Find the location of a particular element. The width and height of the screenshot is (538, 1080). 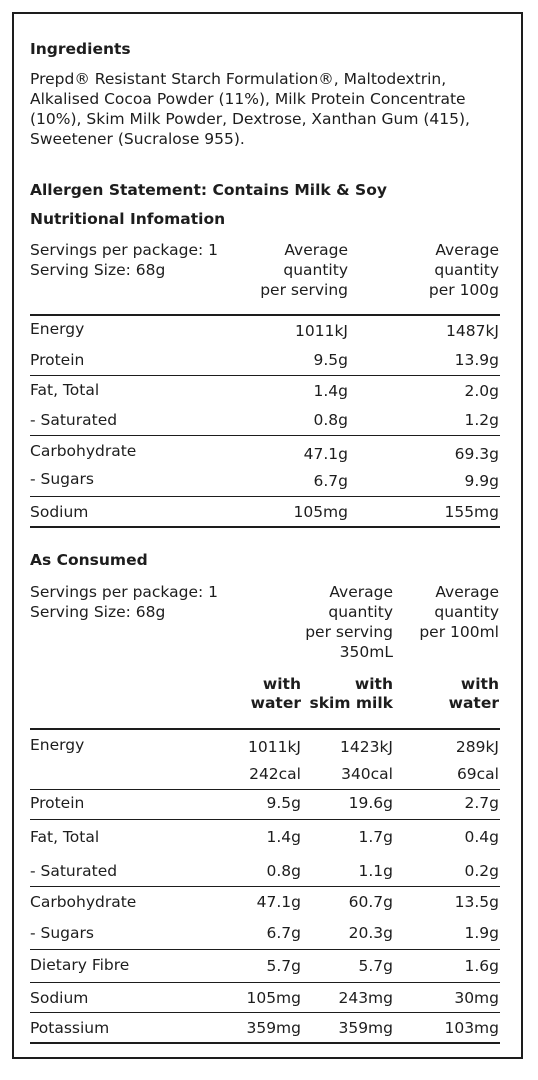

consumed-row-value: 1423kJ is located at coordinates (366, 747).